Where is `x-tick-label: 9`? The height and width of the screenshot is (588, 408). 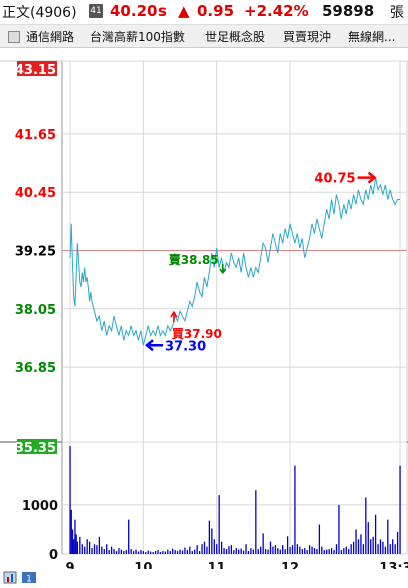
x-tick-label: 9 is located at coordinates (69, 565).